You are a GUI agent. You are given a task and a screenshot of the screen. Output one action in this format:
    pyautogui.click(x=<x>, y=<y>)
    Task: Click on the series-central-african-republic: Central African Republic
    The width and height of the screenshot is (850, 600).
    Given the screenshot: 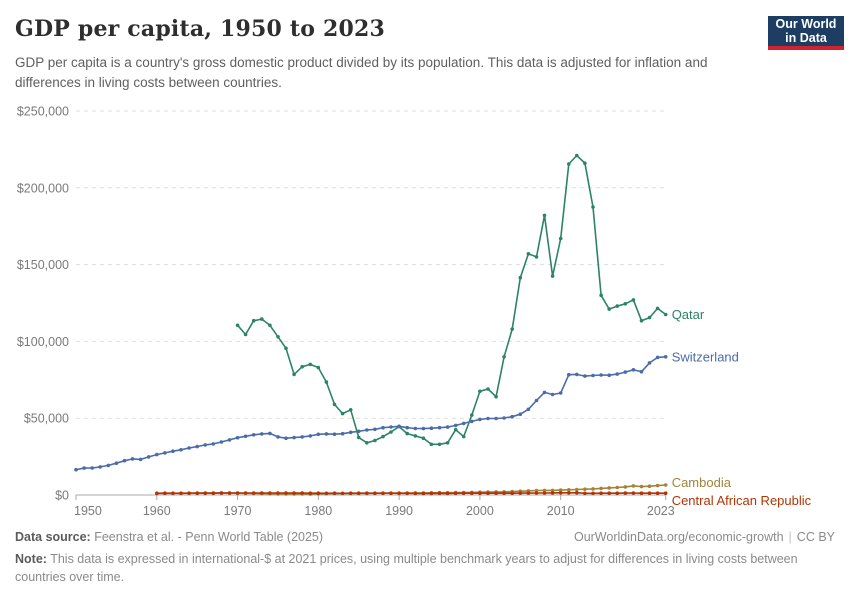 What is the action you would take?
    pyautogui.click(x=483, y=499)
    